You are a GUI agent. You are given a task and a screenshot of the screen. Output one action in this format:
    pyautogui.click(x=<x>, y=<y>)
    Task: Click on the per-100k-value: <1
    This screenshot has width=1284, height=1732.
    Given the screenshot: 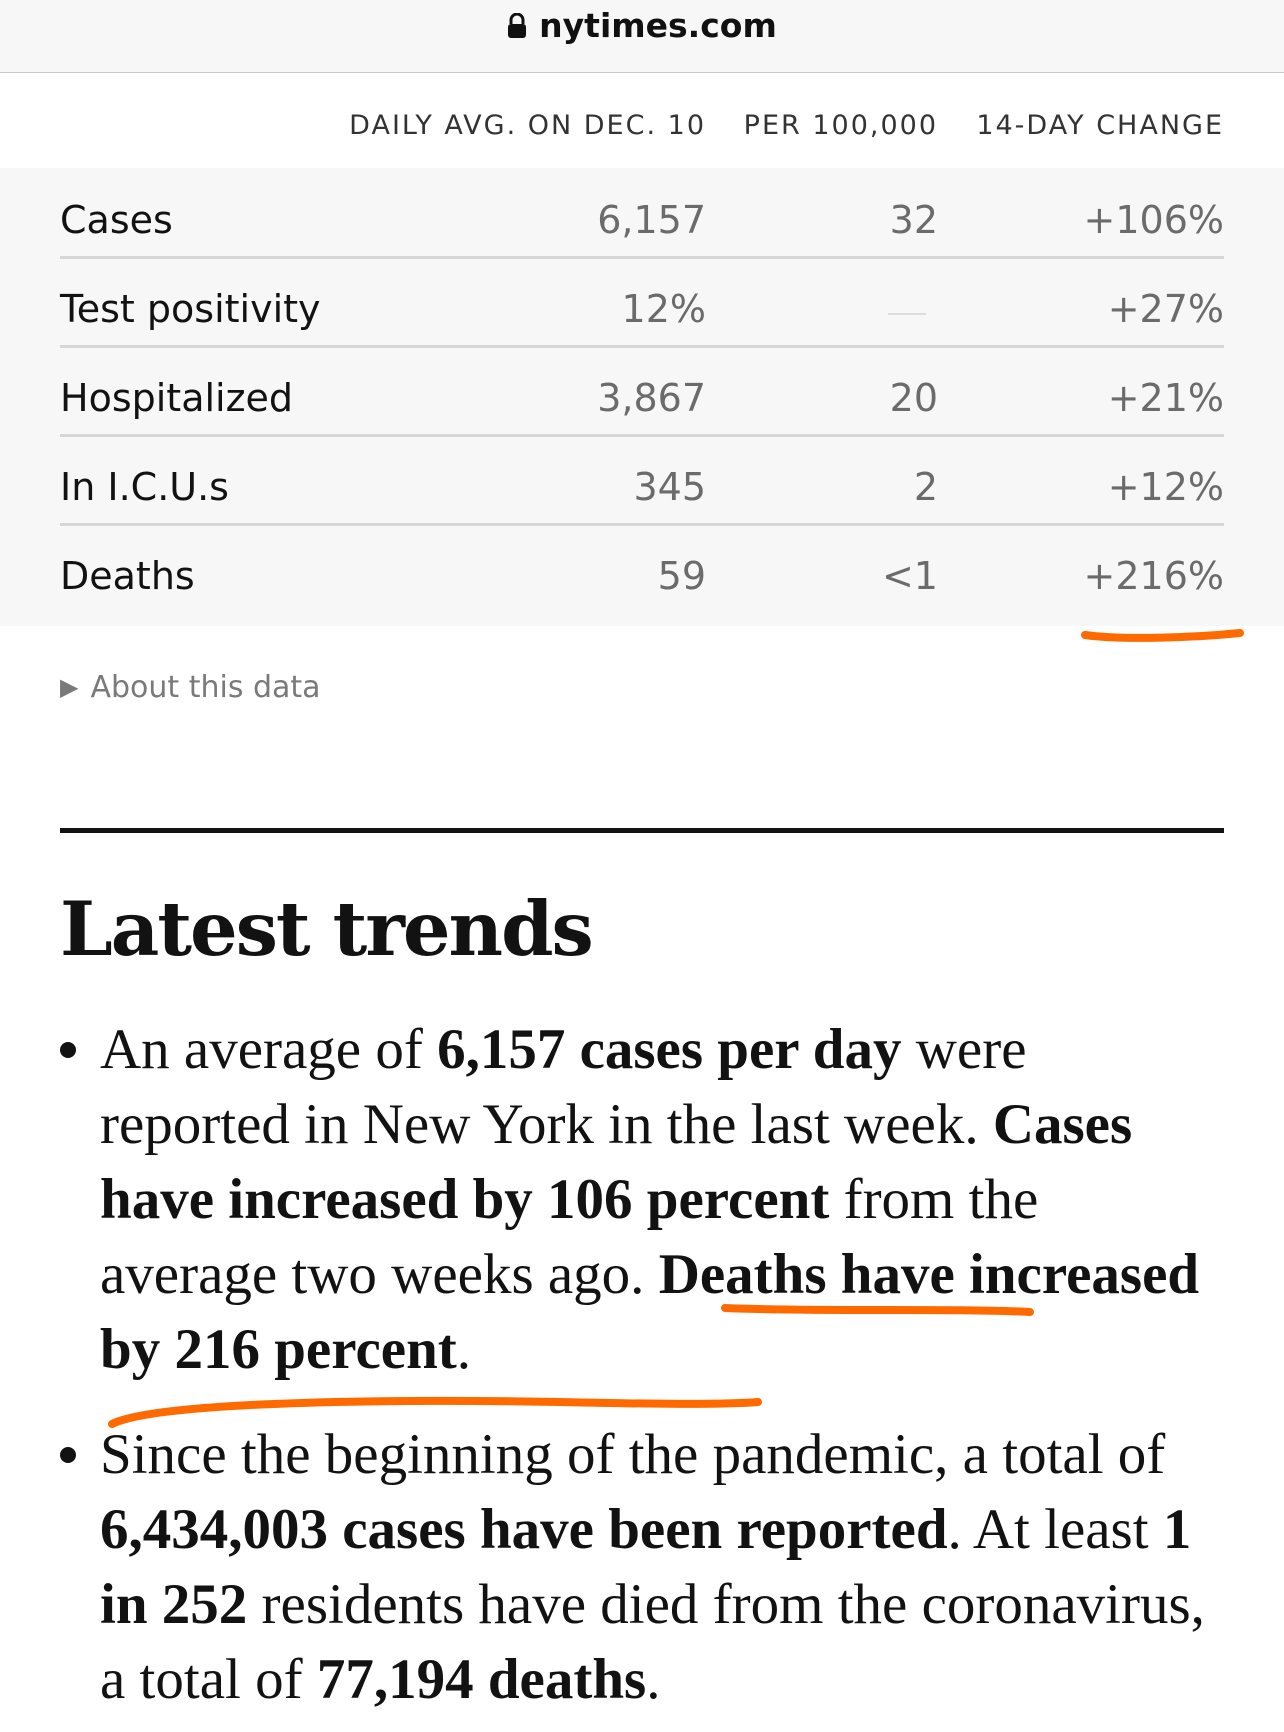 What is the action you would take?
    pyautogui.click(x=909, y=576)
    